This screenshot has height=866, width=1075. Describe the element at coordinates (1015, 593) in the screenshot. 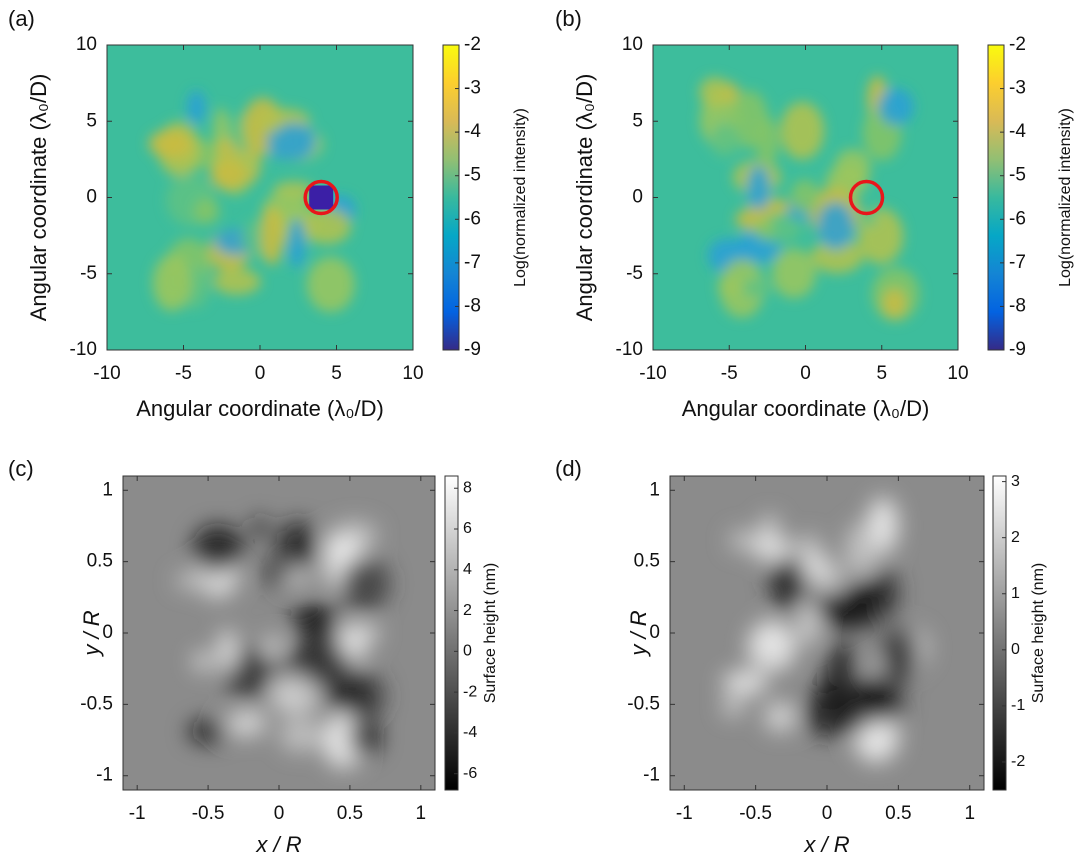

I see `colorbar-tick-label: 1` at that location.